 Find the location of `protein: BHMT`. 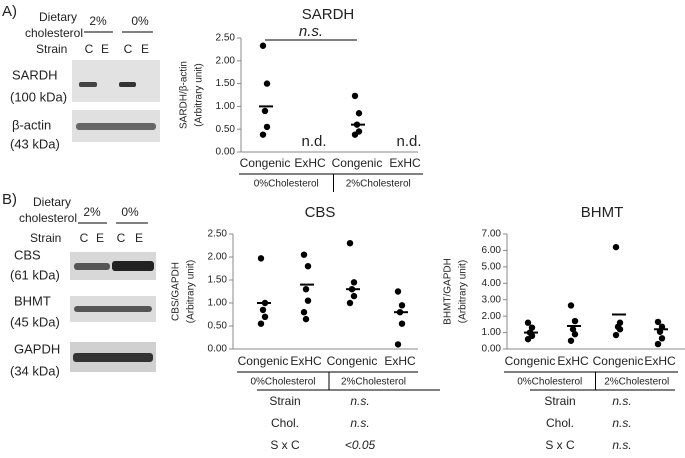

protein: BHMT is located at coordinates (32, 300).